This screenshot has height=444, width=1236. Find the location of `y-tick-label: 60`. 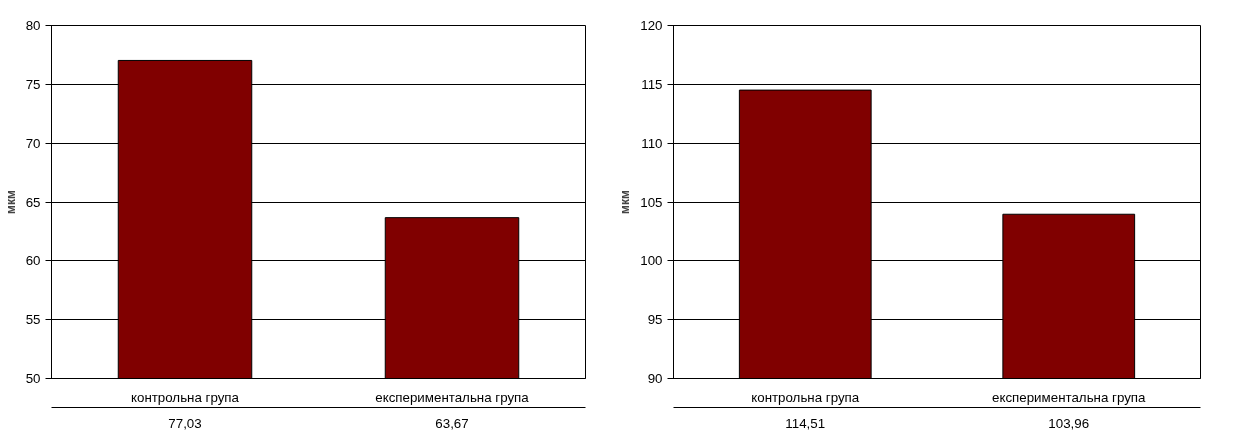

y-tick-label: 60 is located at coordinates (33, 261).